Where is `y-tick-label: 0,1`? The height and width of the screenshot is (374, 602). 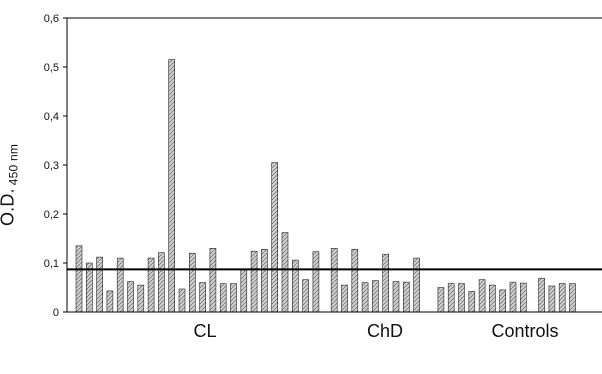
y-tick-label: 0,1 is located at coordinates (51, 264).